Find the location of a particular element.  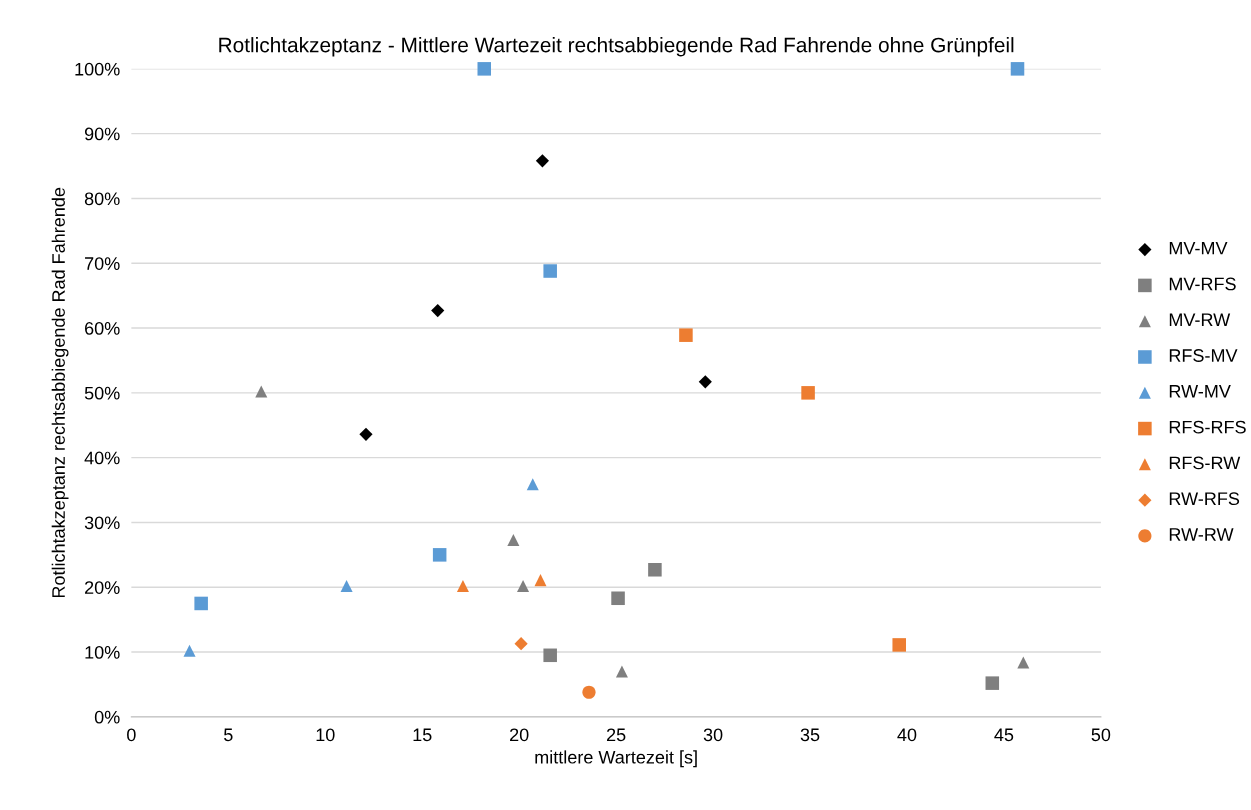

legend-label: MV-MV is located at coordinates (1198, 248).